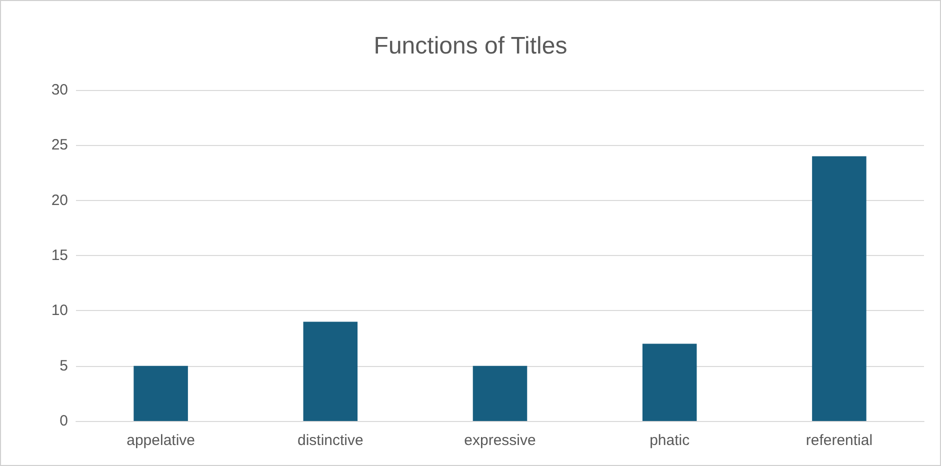 The height and width of the screenshot is (466, 941). Describe the element at coordinates (330, 440) in the screenshot. I see `x-tick-label: distinctive` at that location.